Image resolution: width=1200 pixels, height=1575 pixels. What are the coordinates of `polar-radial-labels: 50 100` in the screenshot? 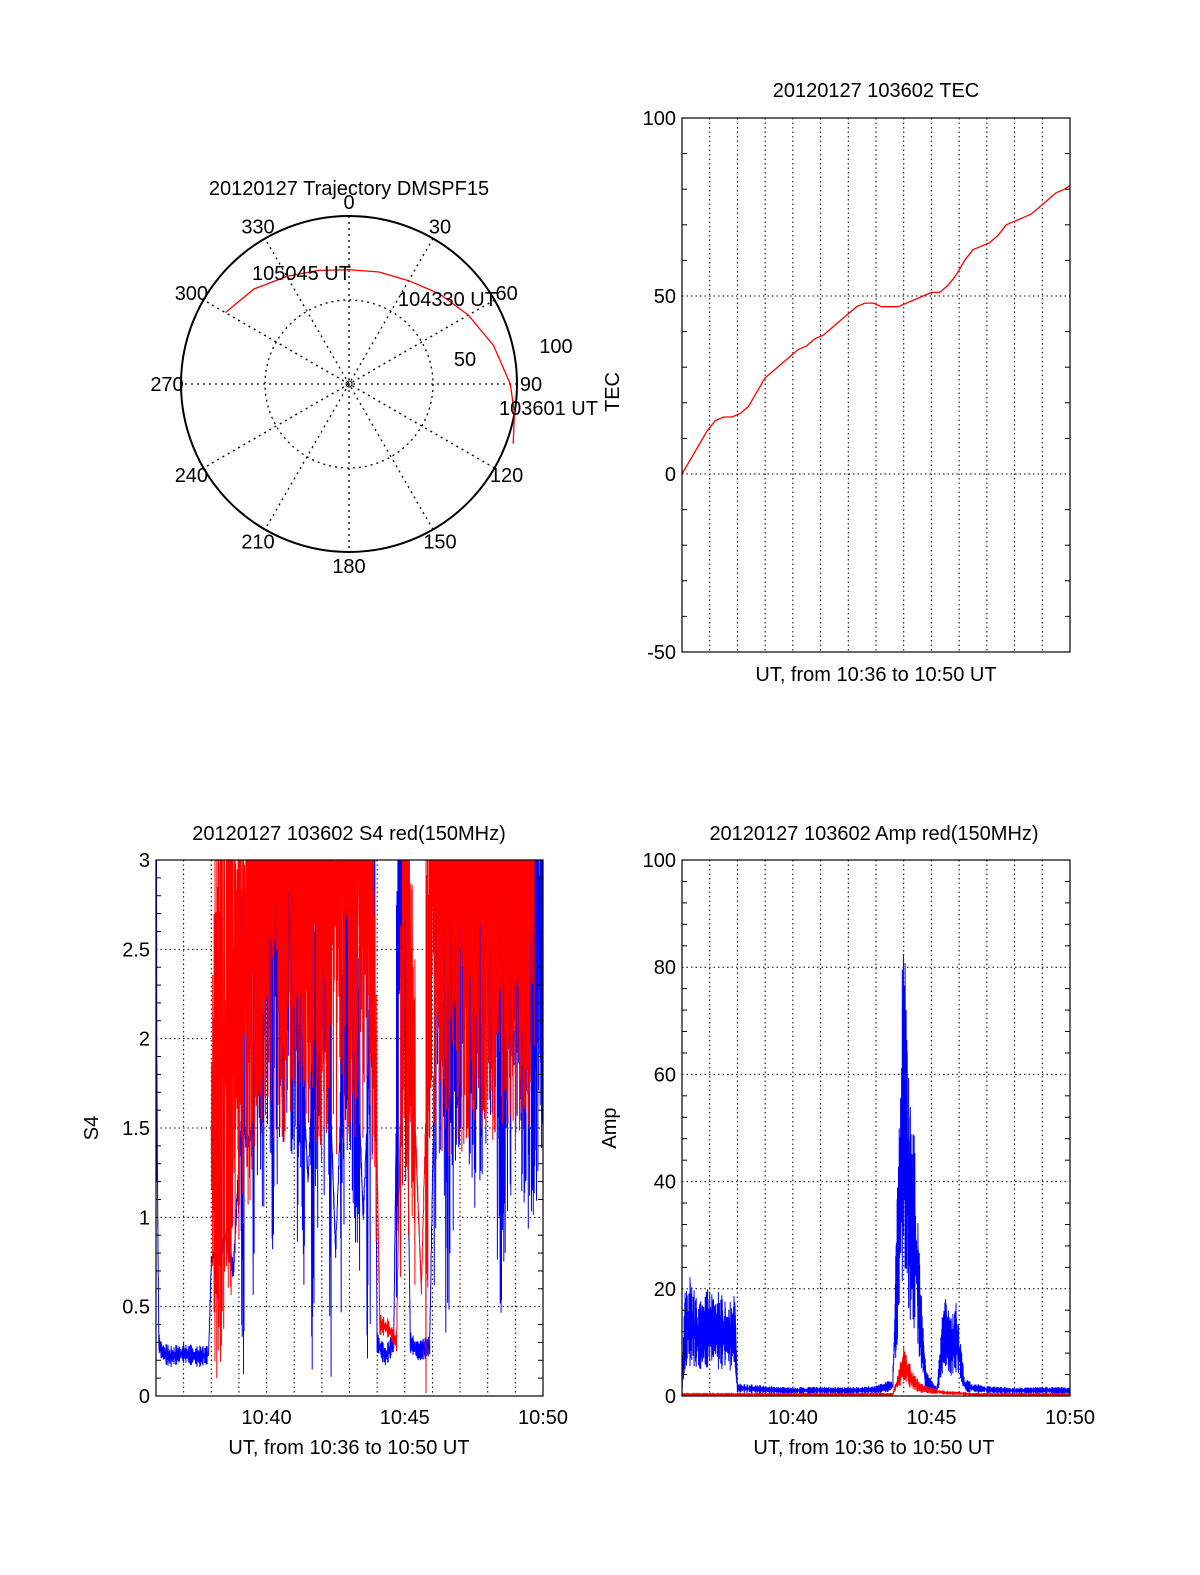 It's located at (513, 353).